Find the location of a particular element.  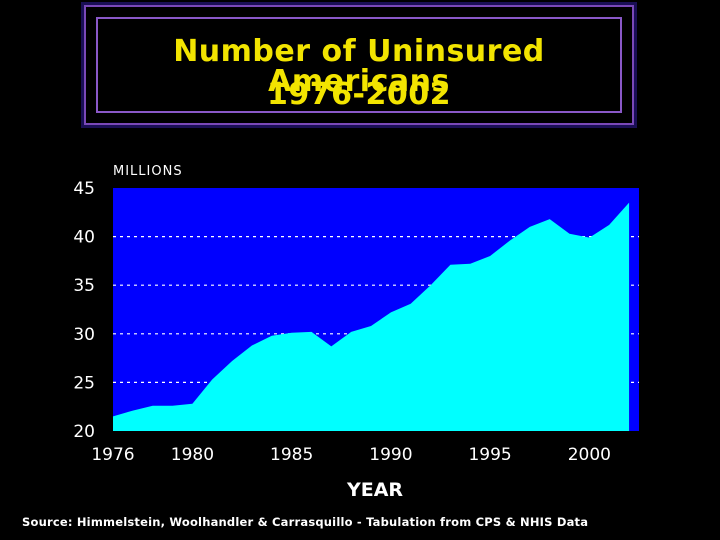

chart-subtitle: 1976-2002 is located at coordinates (359, 94).